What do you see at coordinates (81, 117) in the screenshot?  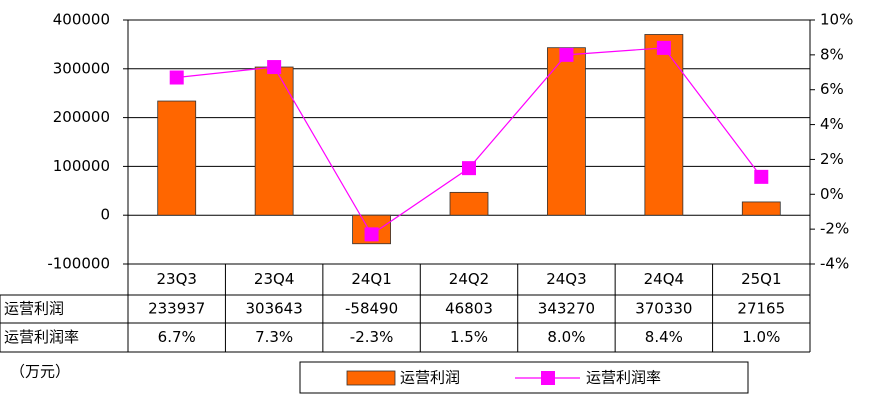 I see `y-tick-label: 200000` at bounding box center [81, 117].